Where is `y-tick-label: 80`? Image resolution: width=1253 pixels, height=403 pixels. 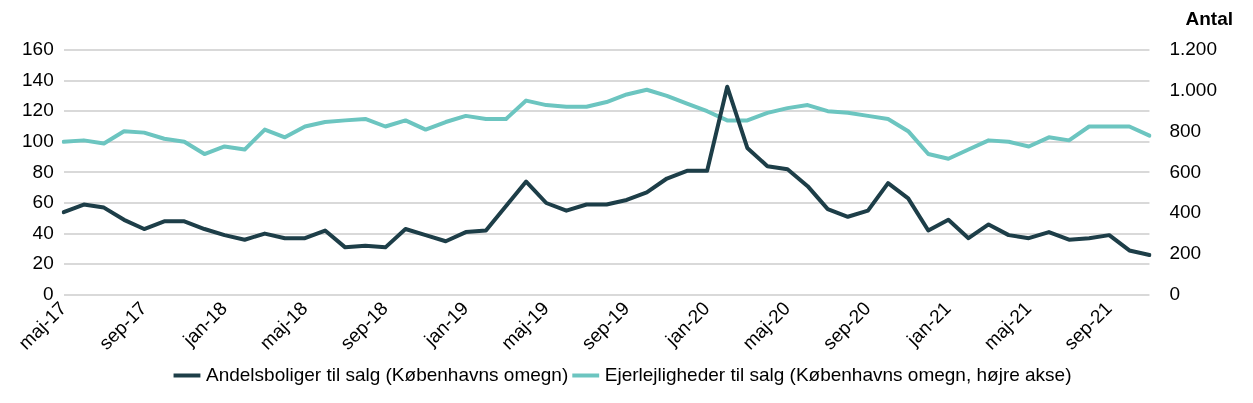 y-tick-label: 80 is located at coordinates (43, 171).